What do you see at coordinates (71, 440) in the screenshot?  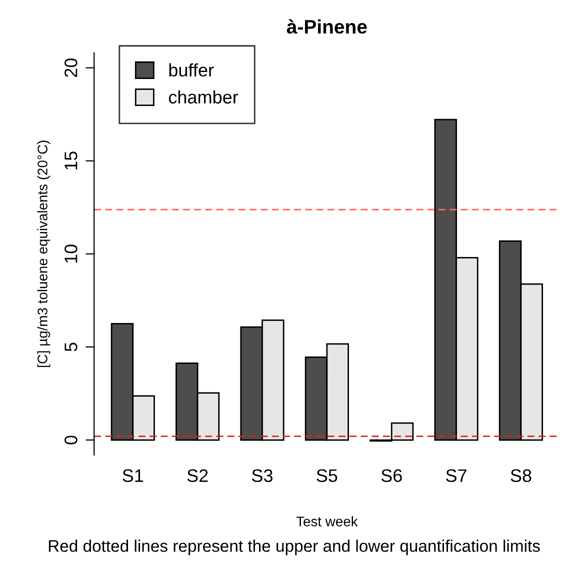 I see `y-tick-label: 0` at bounding box center [71, 440].